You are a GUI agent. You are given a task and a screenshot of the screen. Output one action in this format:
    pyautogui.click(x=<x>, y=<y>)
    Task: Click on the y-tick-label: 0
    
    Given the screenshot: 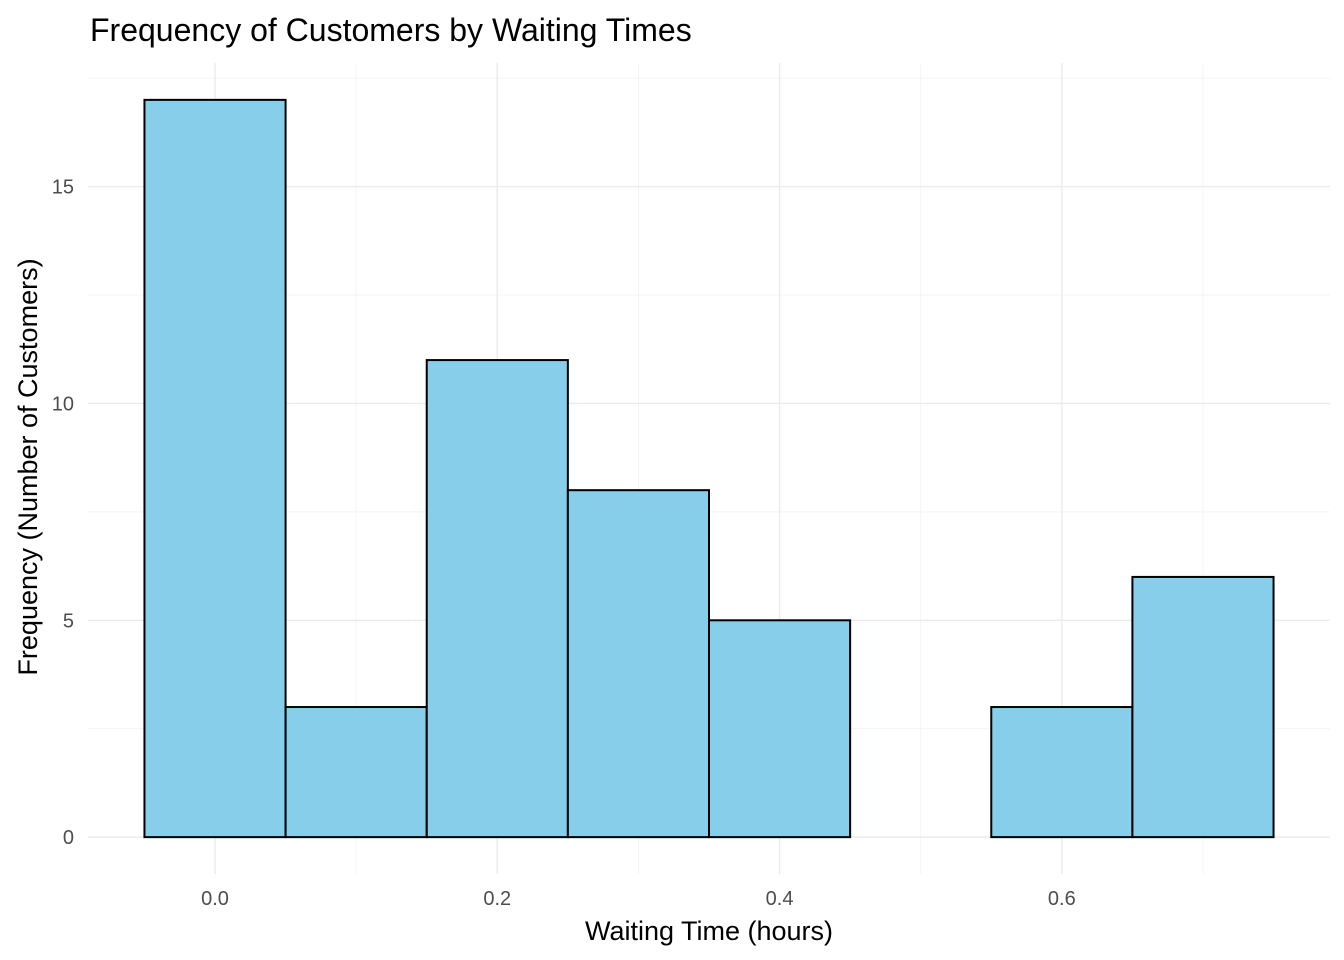 What is the action you would take?
    pyautogui.click(x=68, y=838)
    